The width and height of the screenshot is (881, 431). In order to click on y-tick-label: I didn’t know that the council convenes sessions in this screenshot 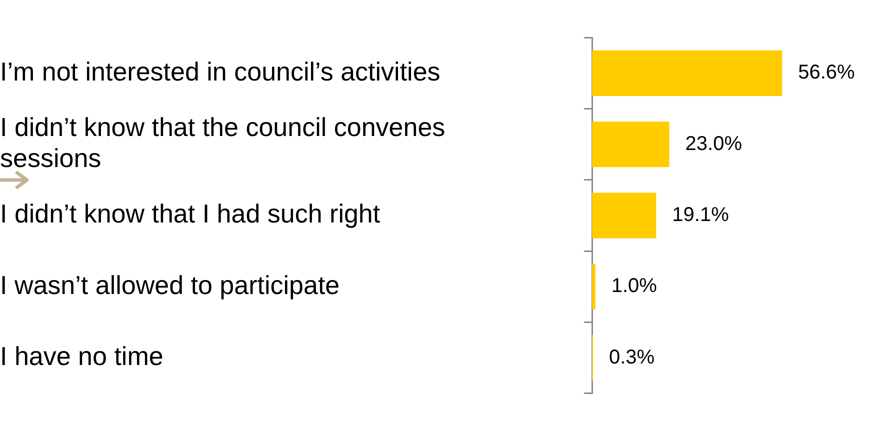, I will do `click(223, 143)`.